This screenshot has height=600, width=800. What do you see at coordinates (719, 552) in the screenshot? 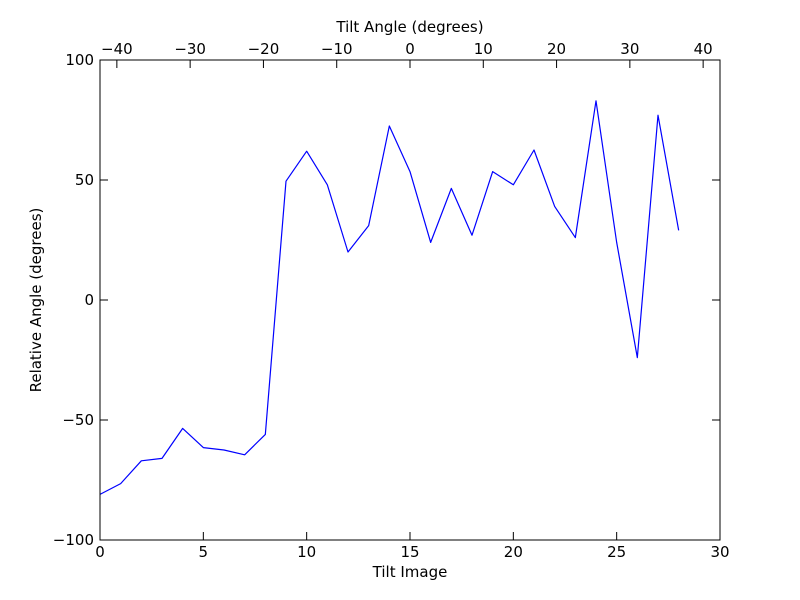
I see `x-tick-label: 30` at bounding box center [719, 552].